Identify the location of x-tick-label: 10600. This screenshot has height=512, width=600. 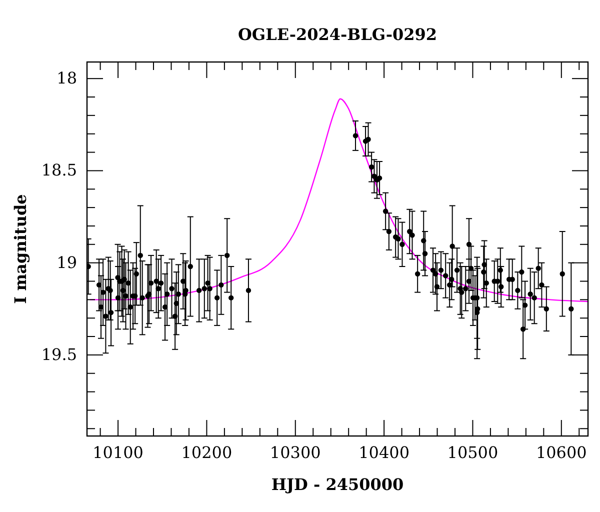
(561, 452).